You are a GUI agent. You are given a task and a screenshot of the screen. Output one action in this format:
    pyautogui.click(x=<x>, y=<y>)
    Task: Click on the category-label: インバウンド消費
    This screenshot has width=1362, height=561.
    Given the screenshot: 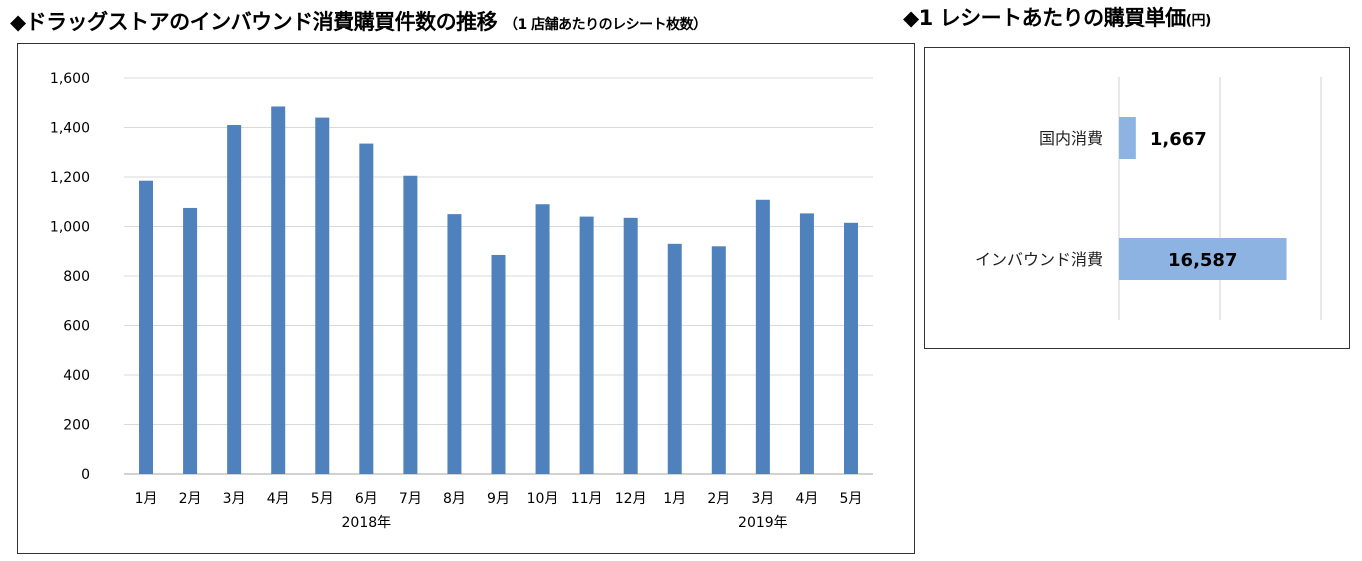 What is the action you would take?
    pyautogui.click(x=1039, y=259)
    